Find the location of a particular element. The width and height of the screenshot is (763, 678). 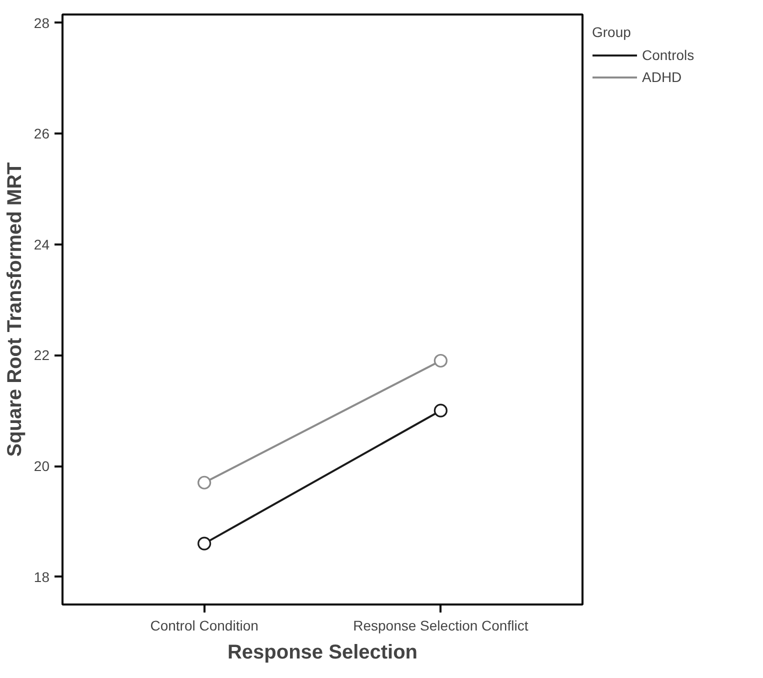

legend-label: Controls is located at coordinates (668, 55).